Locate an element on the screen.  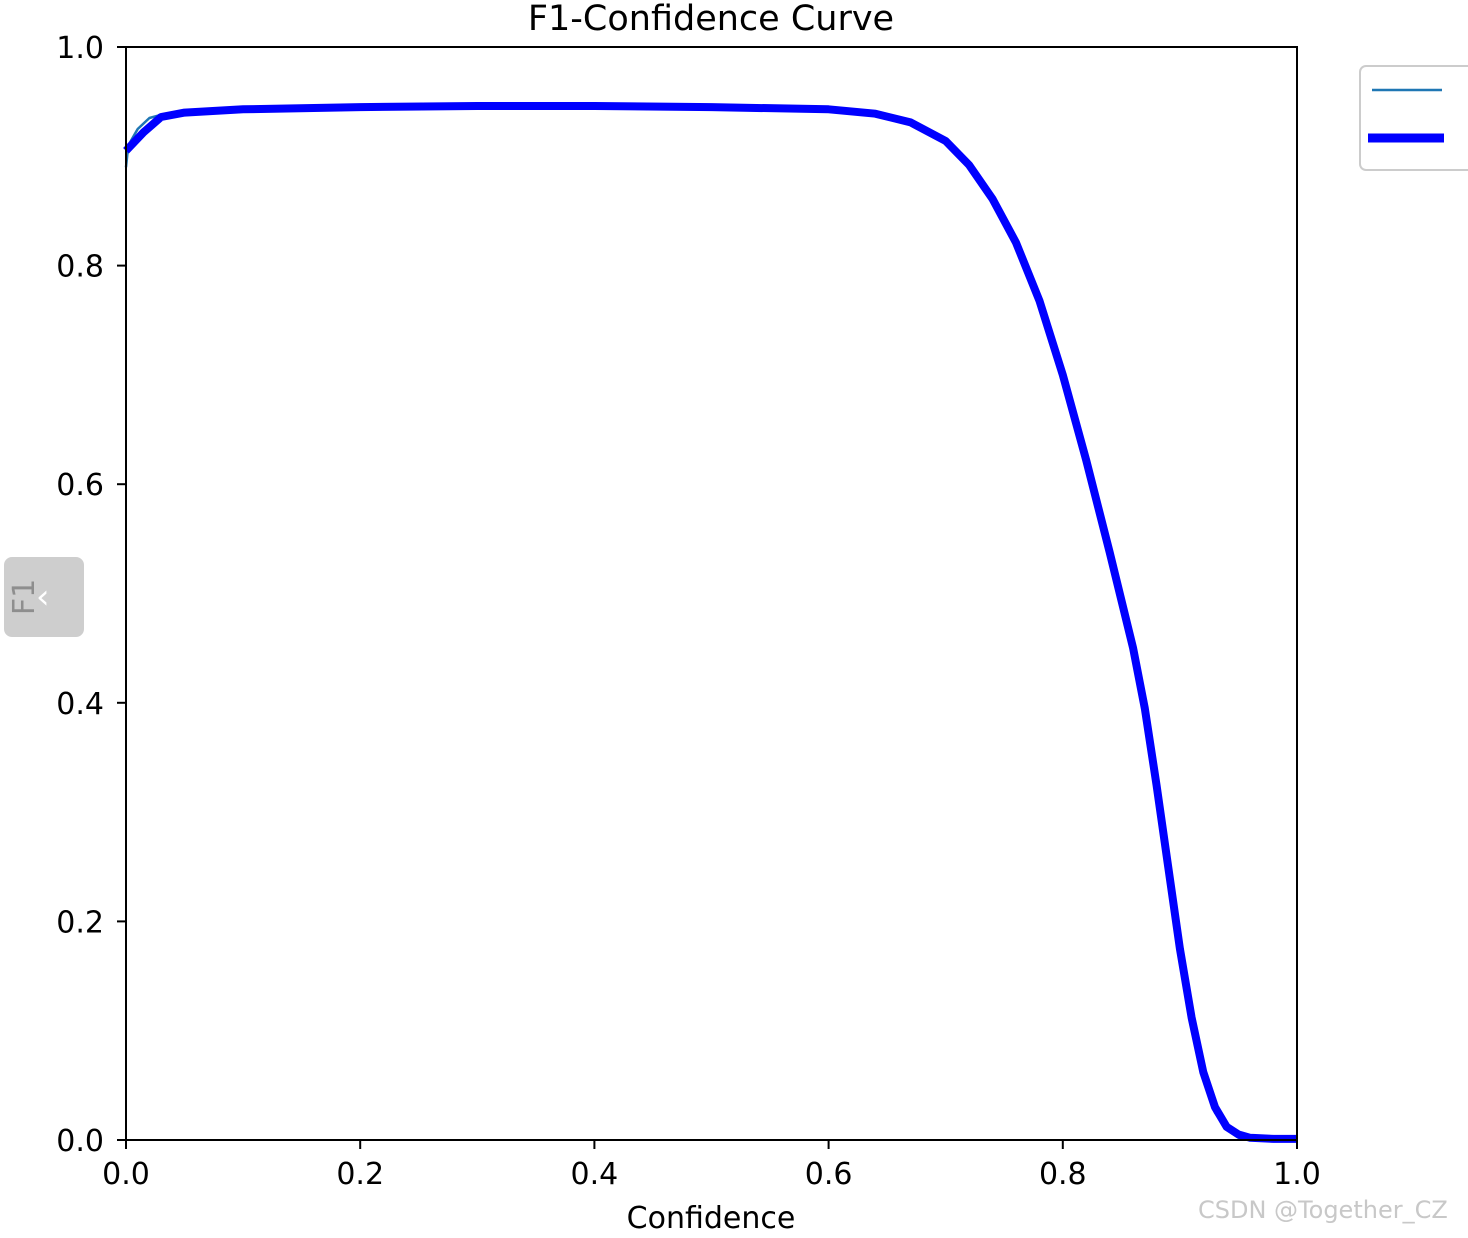
x-axis-ticks: 0.0 0.2 0.4 0.6 0.8 1.0 is located at coordinates (711, 1166).